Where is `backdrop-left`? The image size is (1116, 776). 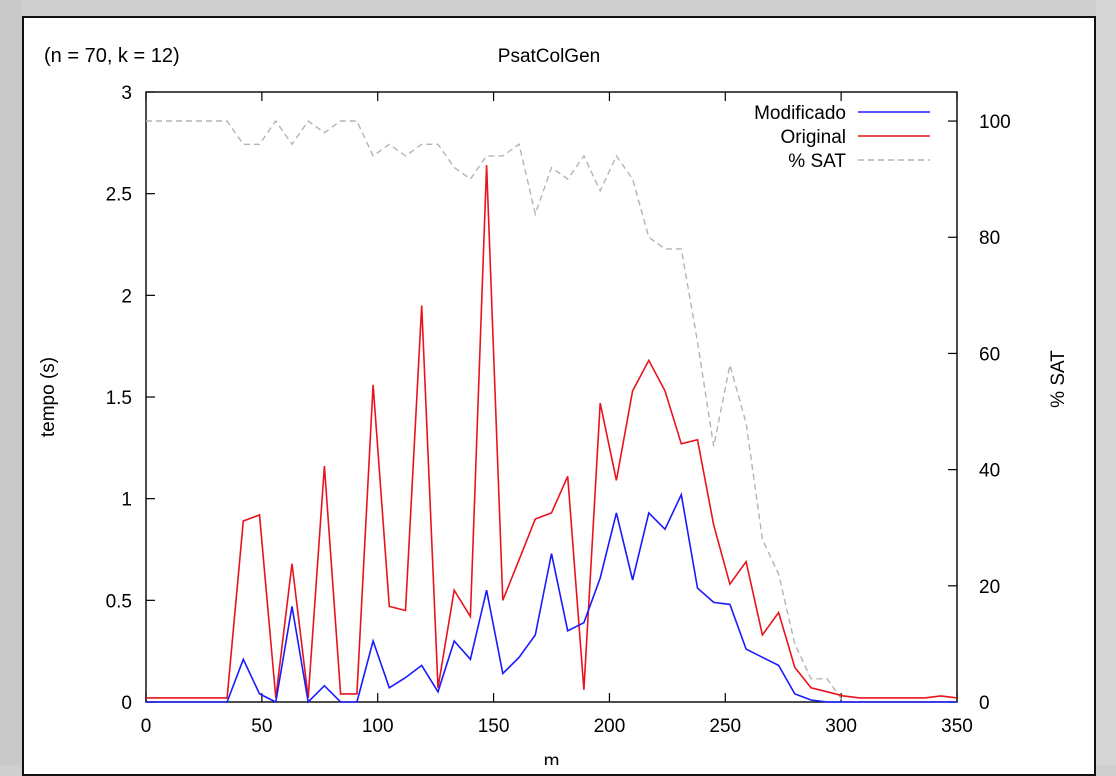 backdrop-left is located at coordinates (11, 382).